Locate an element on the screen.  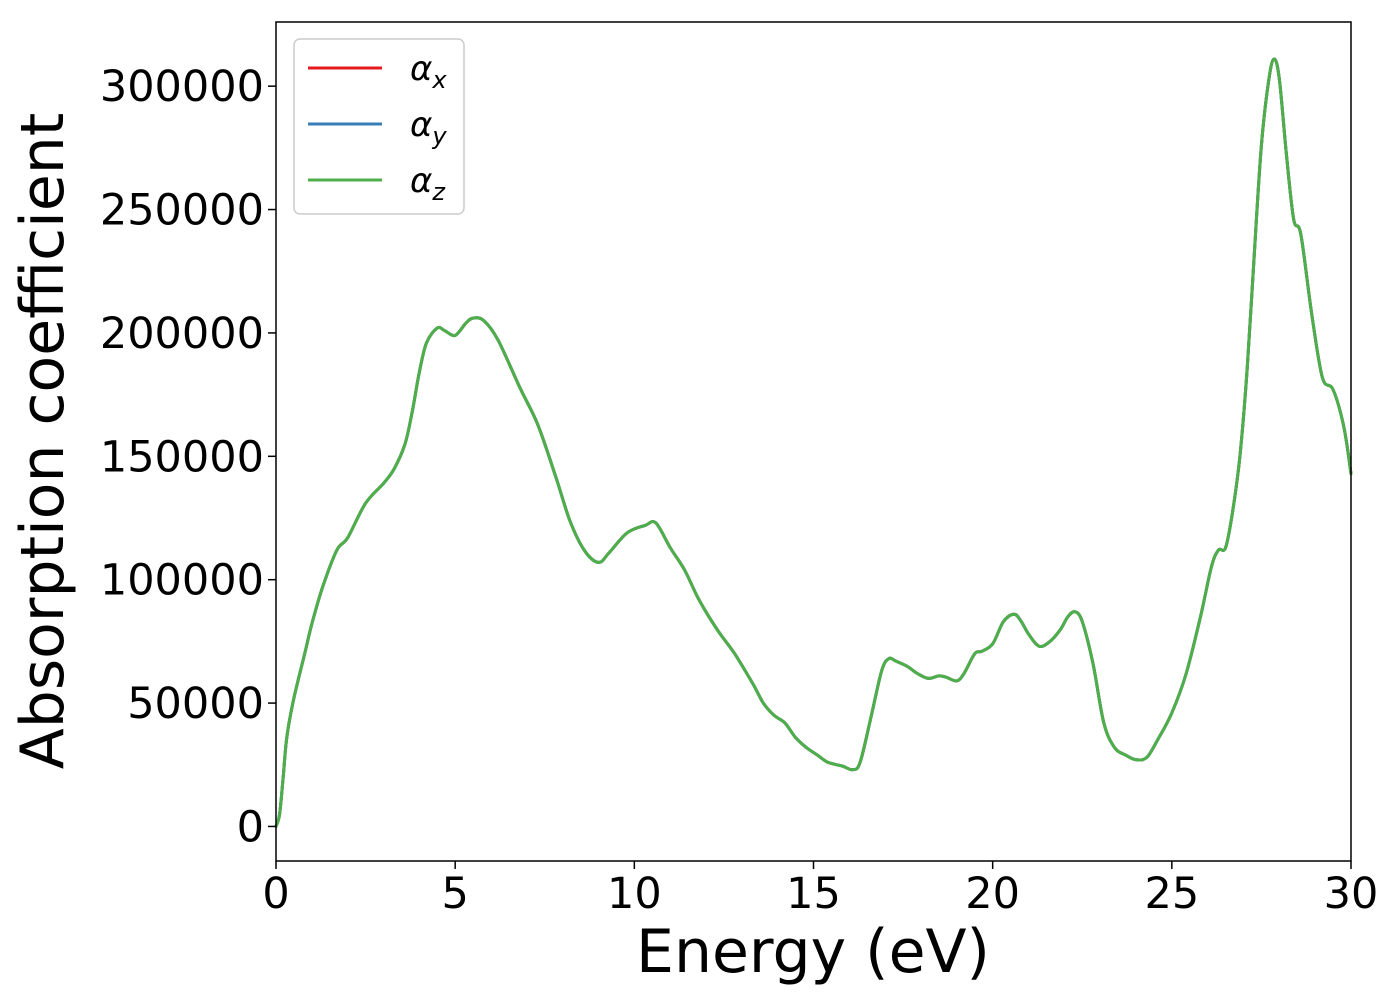
legend: αx αy αz is located at coordinates (379, 126).